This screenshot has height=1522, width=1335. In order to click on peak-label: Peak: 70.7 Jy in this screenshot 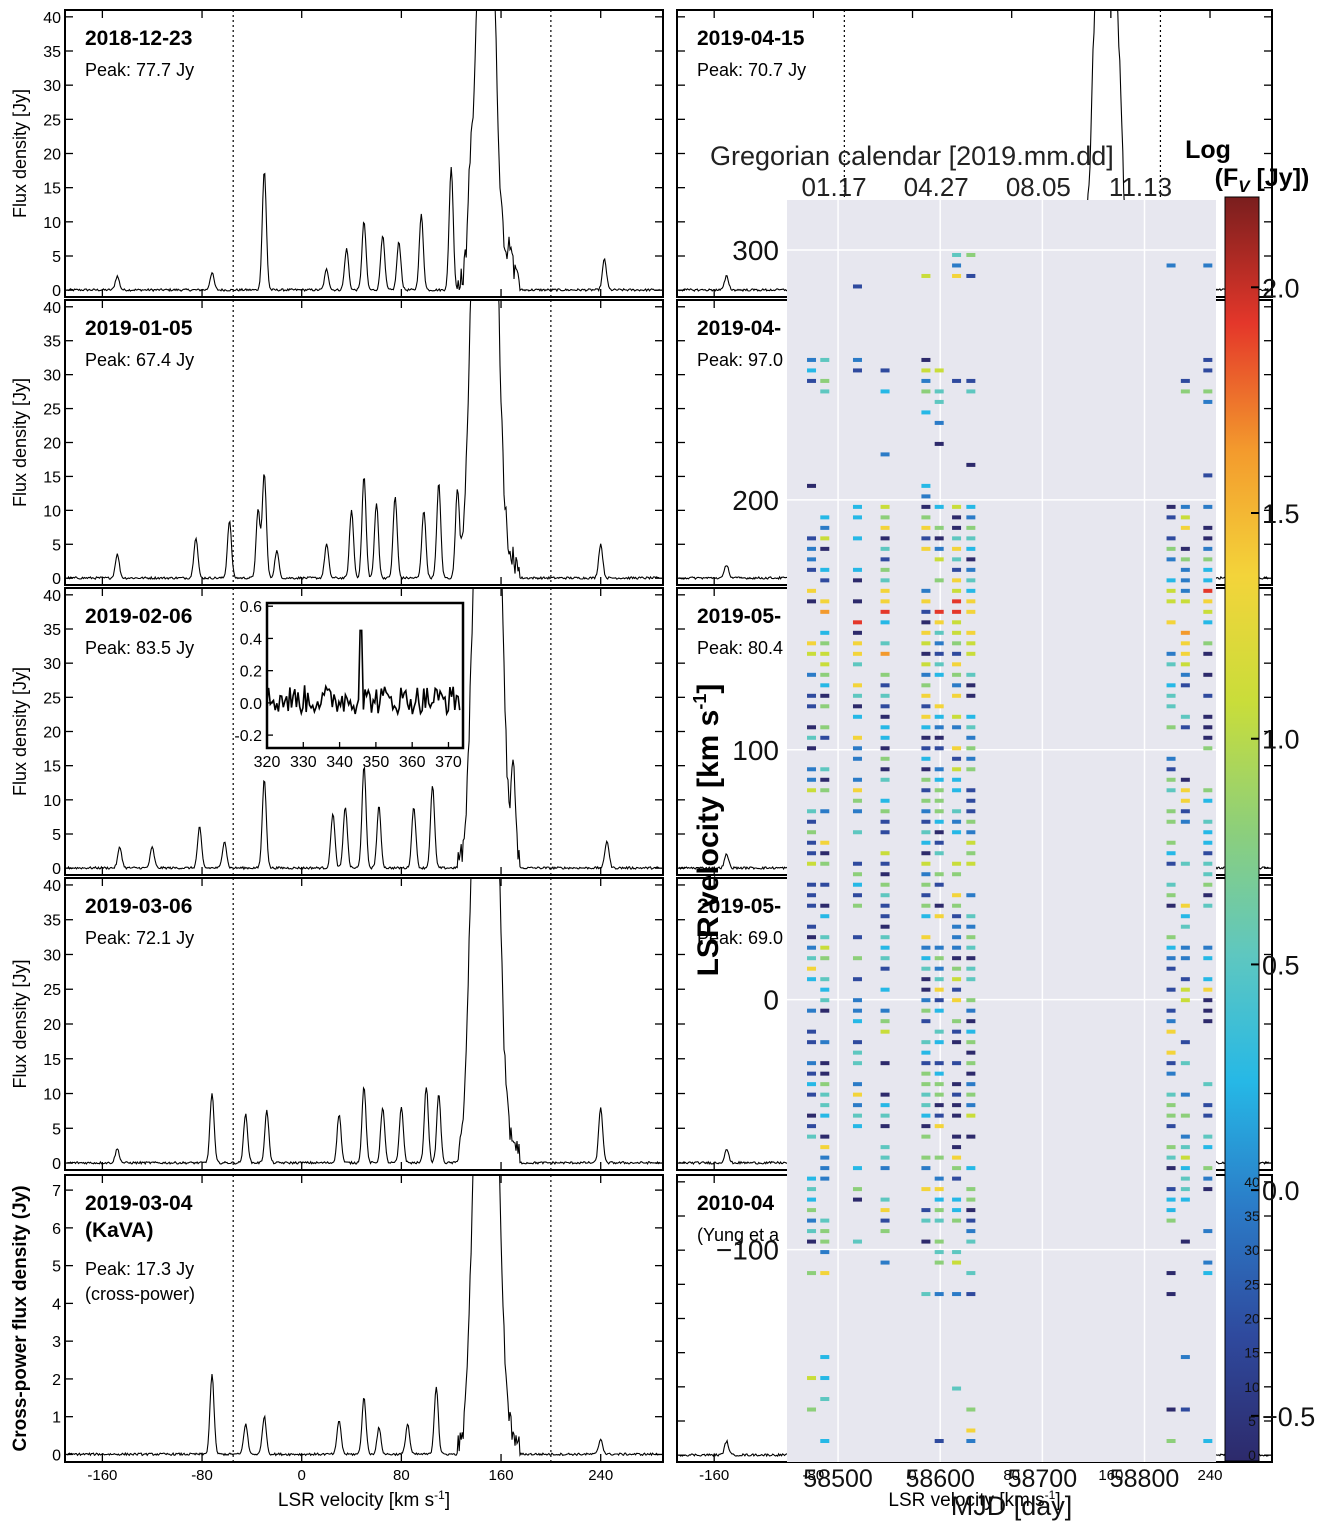, I will do `click(751, 70)`.